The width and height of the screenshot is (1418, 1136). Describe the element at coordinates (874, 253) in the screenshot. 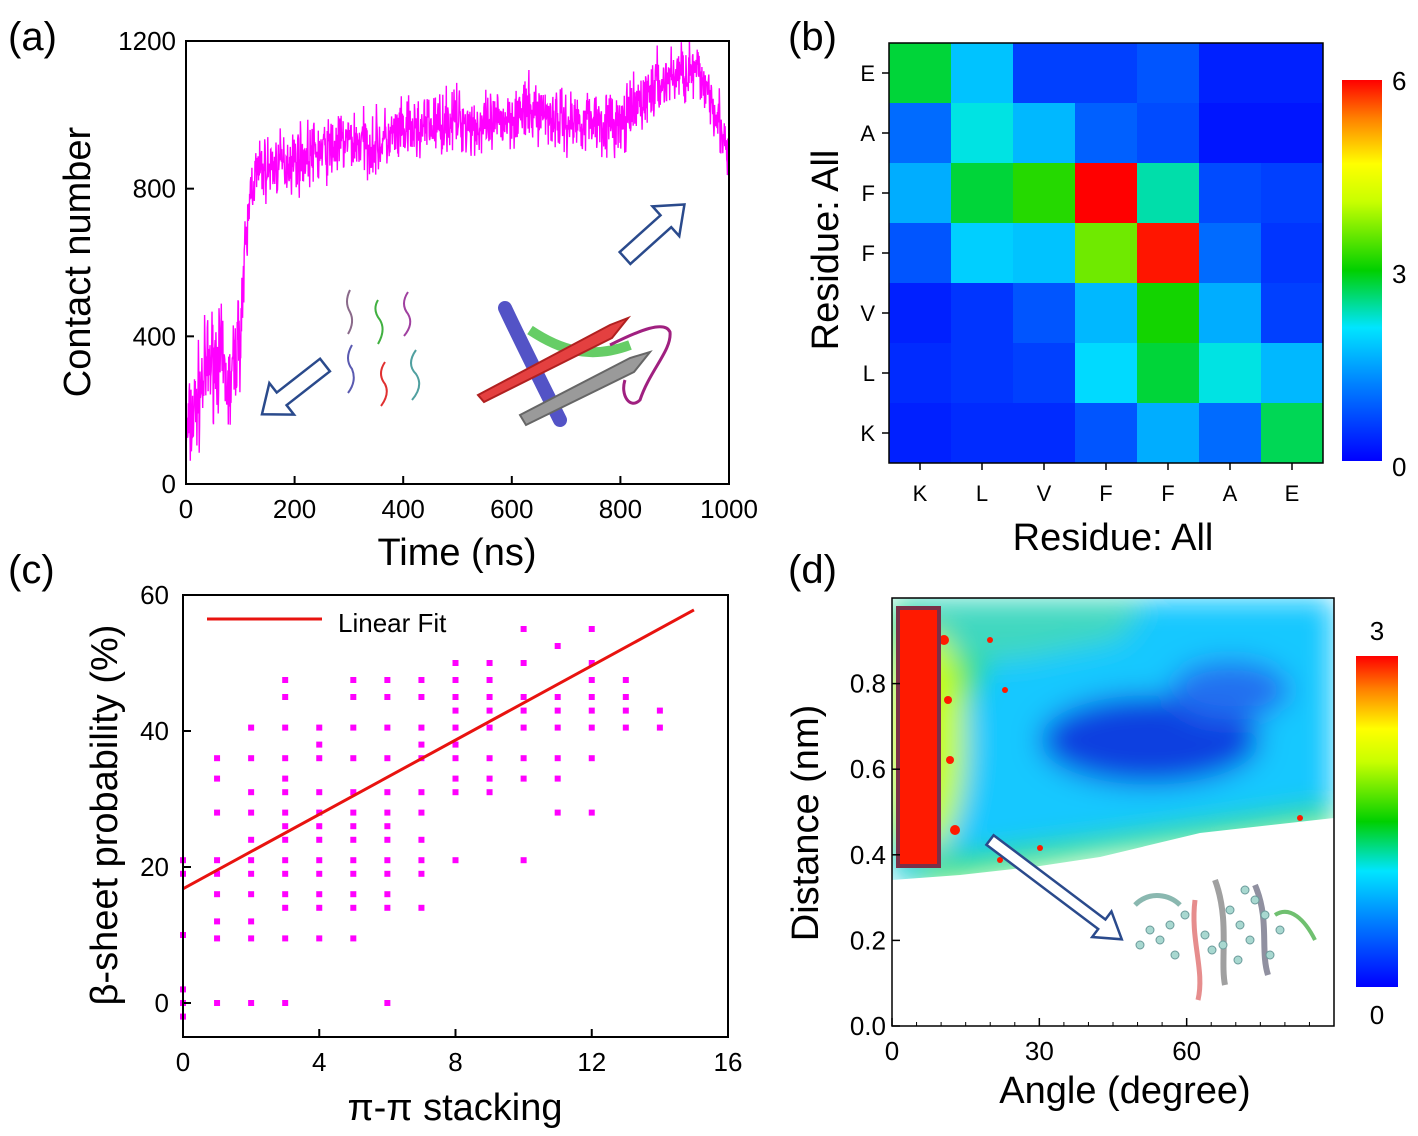

I see `panel-b-y-categories: E A F F V L K` at that location.